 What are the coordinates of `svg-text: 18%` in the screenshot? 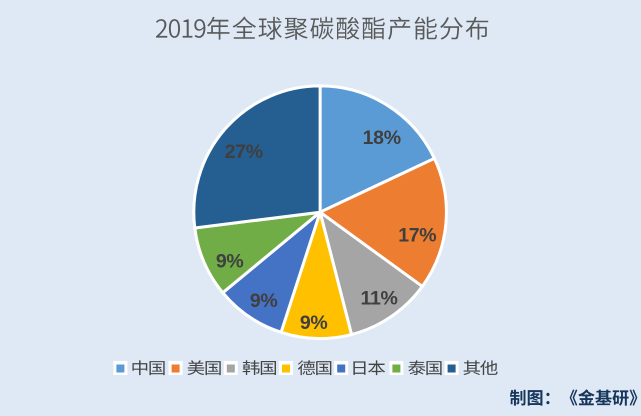 It's located at (382, 138).